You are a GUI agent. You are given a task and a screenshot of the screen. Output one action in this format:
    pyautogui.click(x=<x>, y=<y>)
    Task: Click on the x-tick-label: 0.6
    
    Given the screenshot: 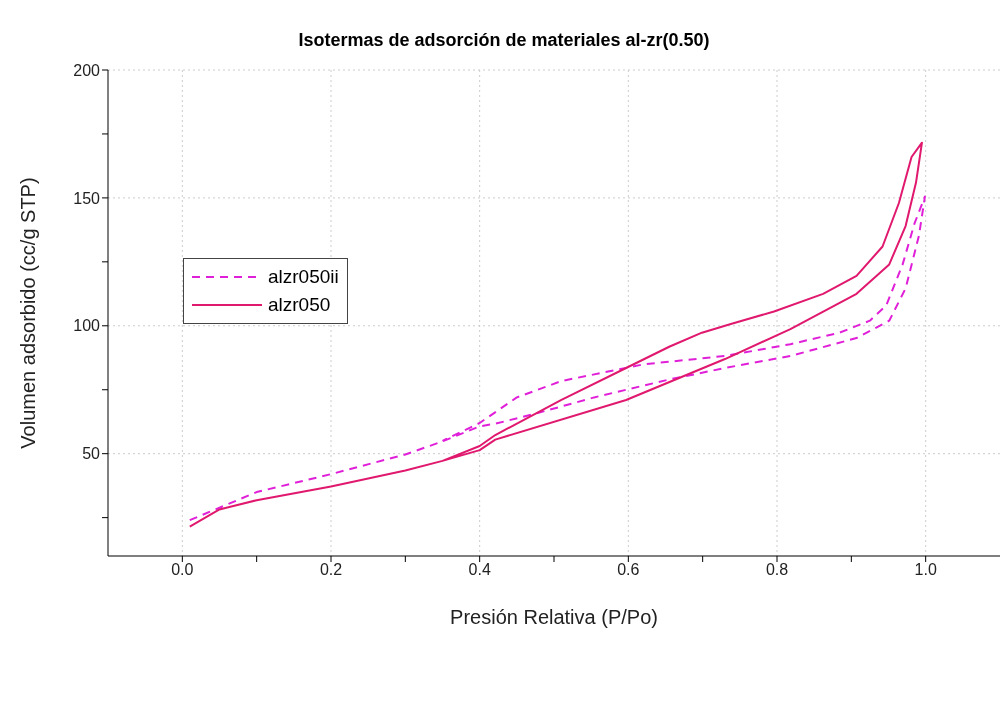 What is the action you would take?
    pyautogui.click(x=628, y=570)
    